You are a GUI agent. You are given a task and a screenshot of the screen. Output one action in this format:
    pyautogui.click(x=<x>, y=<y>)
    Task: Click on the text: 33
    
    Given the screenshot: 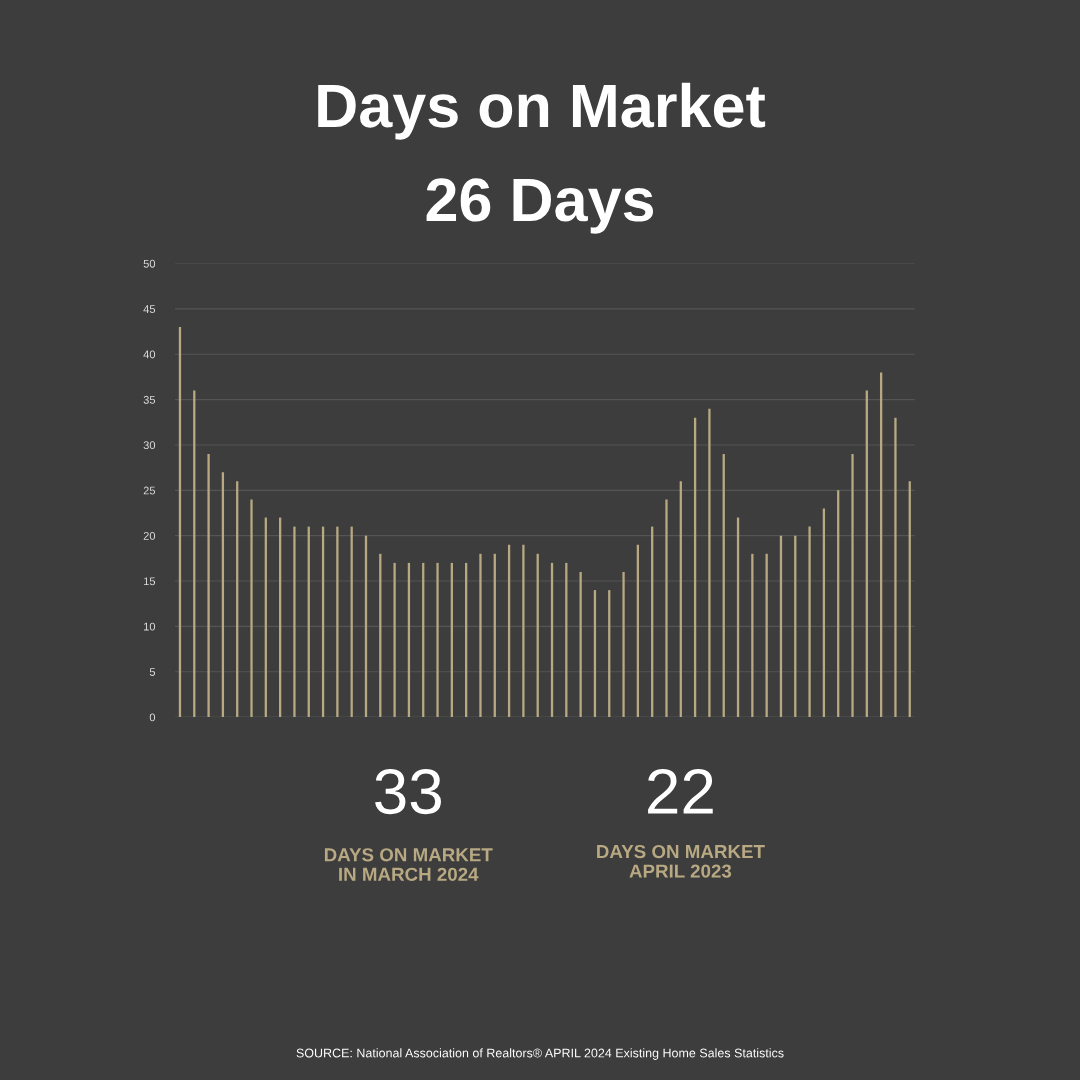 What is the action you would take?
    pyautogui.click(x=408, y=791)
    